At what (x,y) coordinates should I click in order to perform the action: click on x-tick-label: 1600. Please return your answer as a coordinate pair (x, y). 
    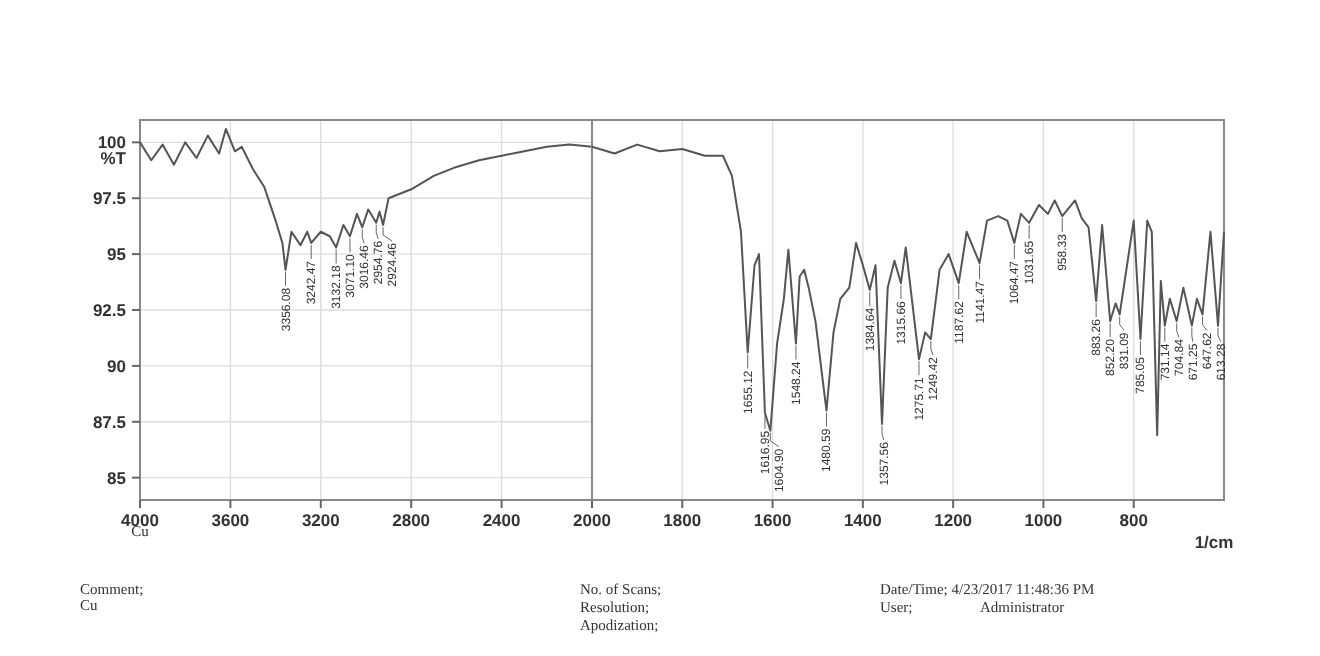
    Looking at the image, I should click on (773, 520).